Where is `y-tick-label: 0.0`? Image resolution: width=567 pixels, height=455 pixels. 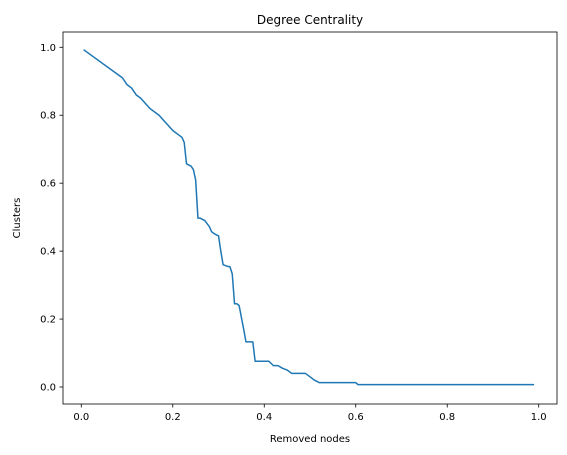
y-tick-label: 0.0 is located at coordinates (48, 388).